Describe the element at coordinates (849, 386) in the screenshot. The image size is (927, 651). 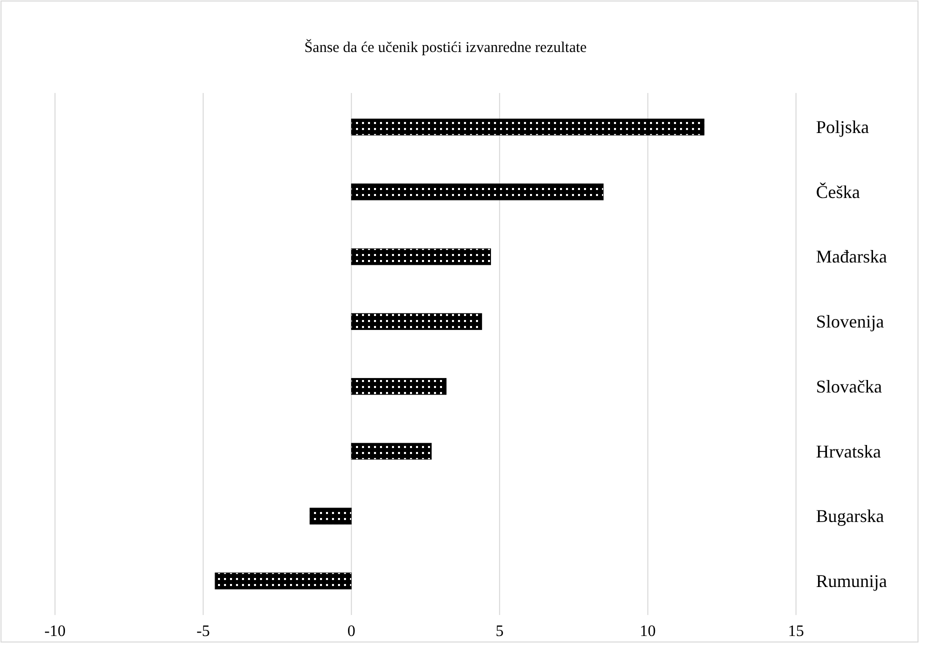
I see `y-tick-label: Slovačka` at that location.